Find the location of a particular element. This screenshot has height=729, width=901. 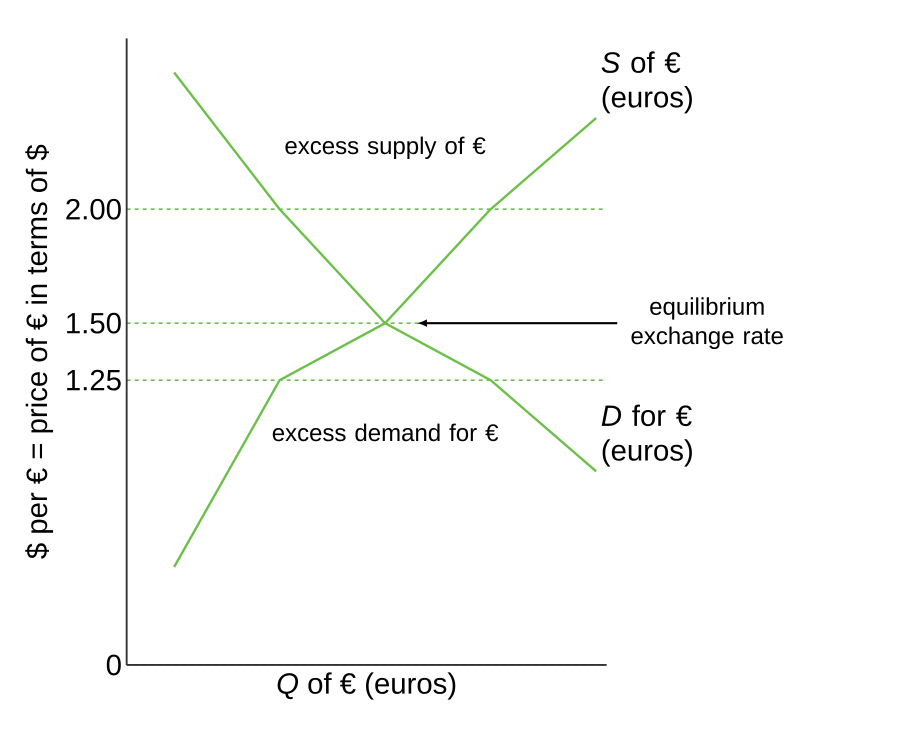

y-axis-title: $ per € = price of € in terms of $ is located at coordinates (39, 351).